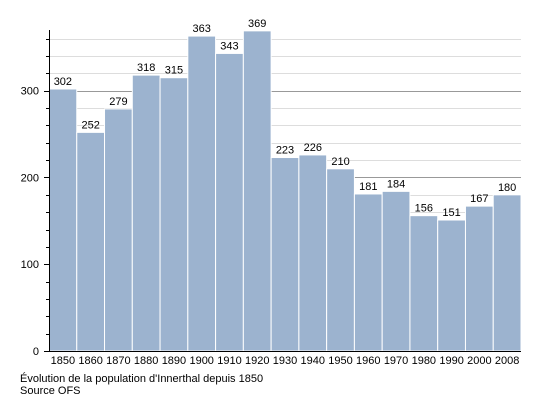 Image resolution: width=550 pixels, height=400 pixels. Describe the element at coordinates (313, 253) in the screenshot. I see `bar-1940` at that location.